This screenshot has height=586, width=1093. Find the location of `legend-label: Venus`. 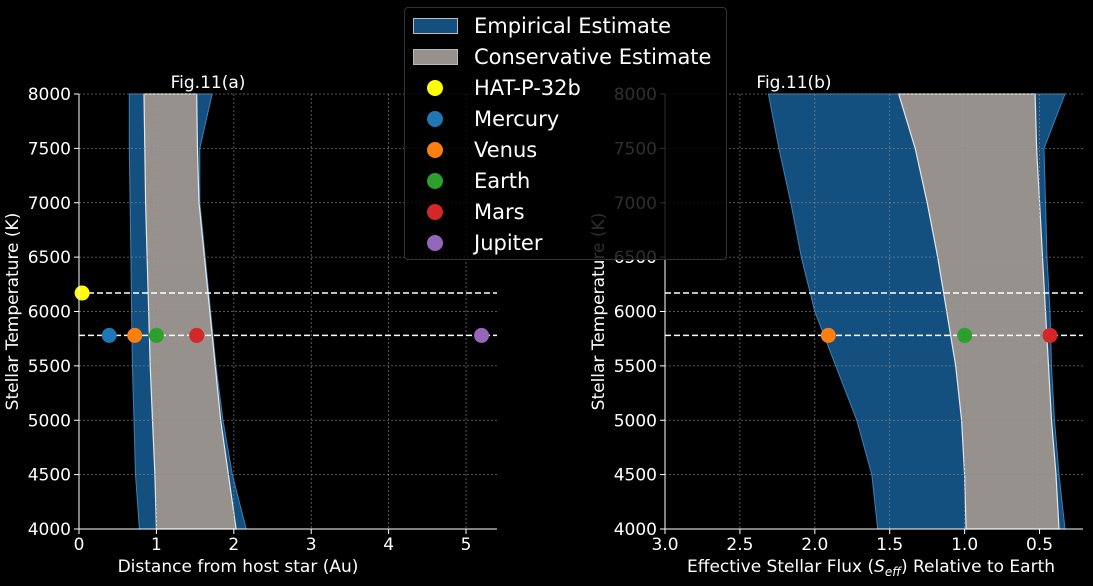

legend-label: Venus is located at coordinates (506, 150).